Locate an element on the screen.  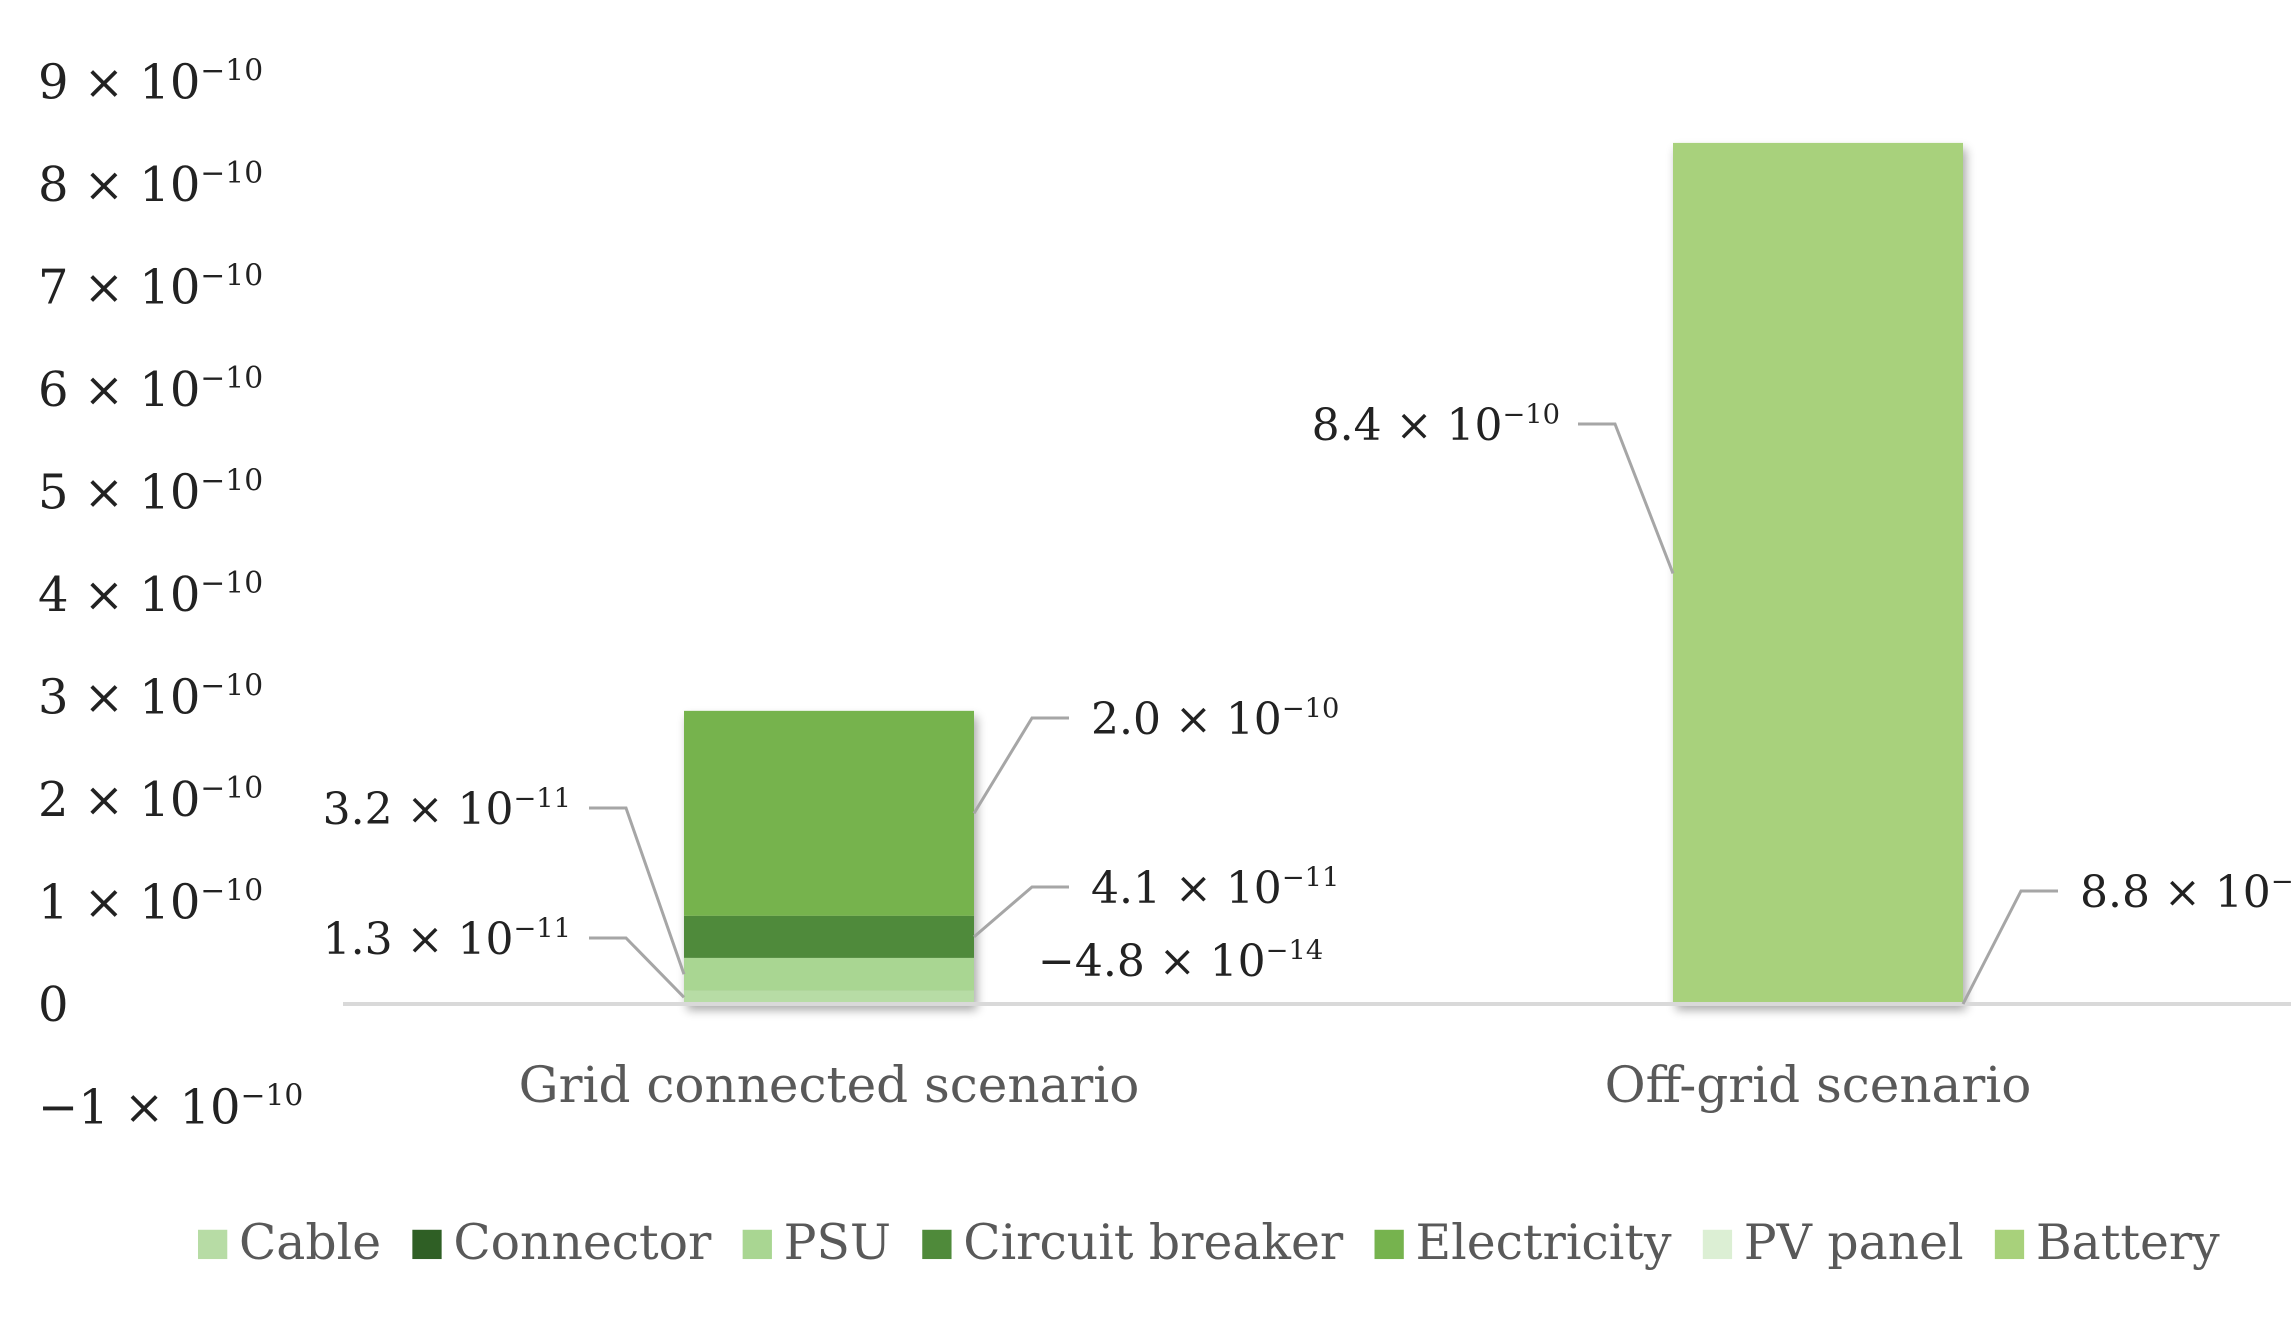
legend-item: PV panel is located at coordinates (1833, 1242).